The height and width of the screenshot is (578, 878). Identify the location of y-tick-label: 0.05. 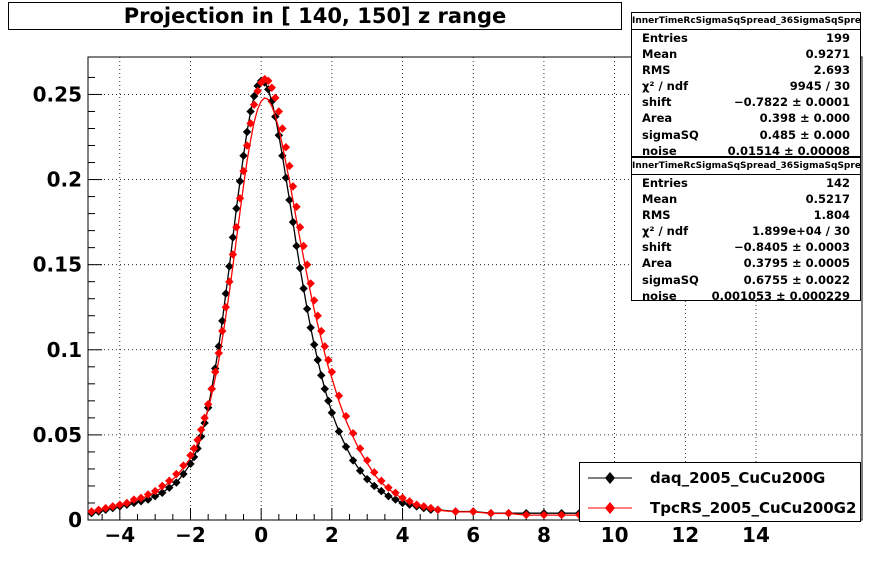
(57, 435).